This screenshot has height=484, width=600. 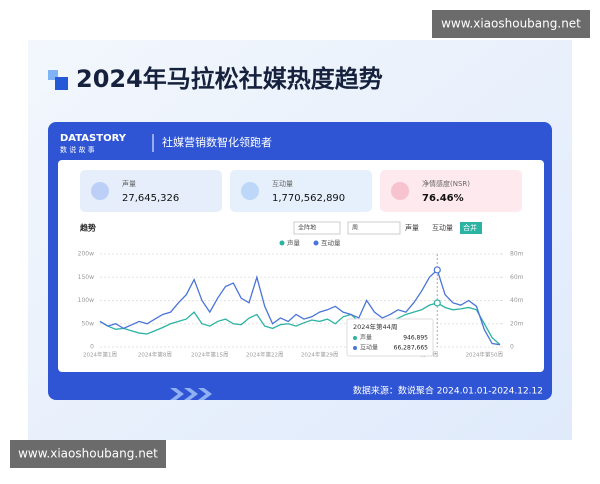 I want to click on tooltip-title: 2024年第44周, so click(x=375, y=326).